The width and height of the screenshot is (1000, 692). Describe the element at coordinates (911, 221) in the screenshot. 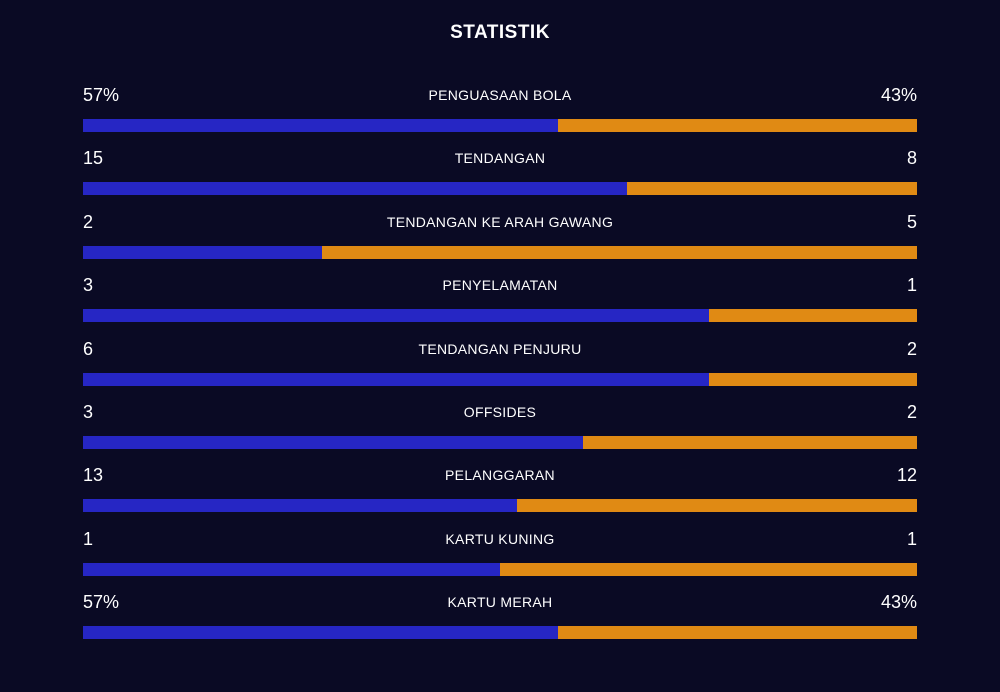

I see `stat-away-value: 5` at that location.